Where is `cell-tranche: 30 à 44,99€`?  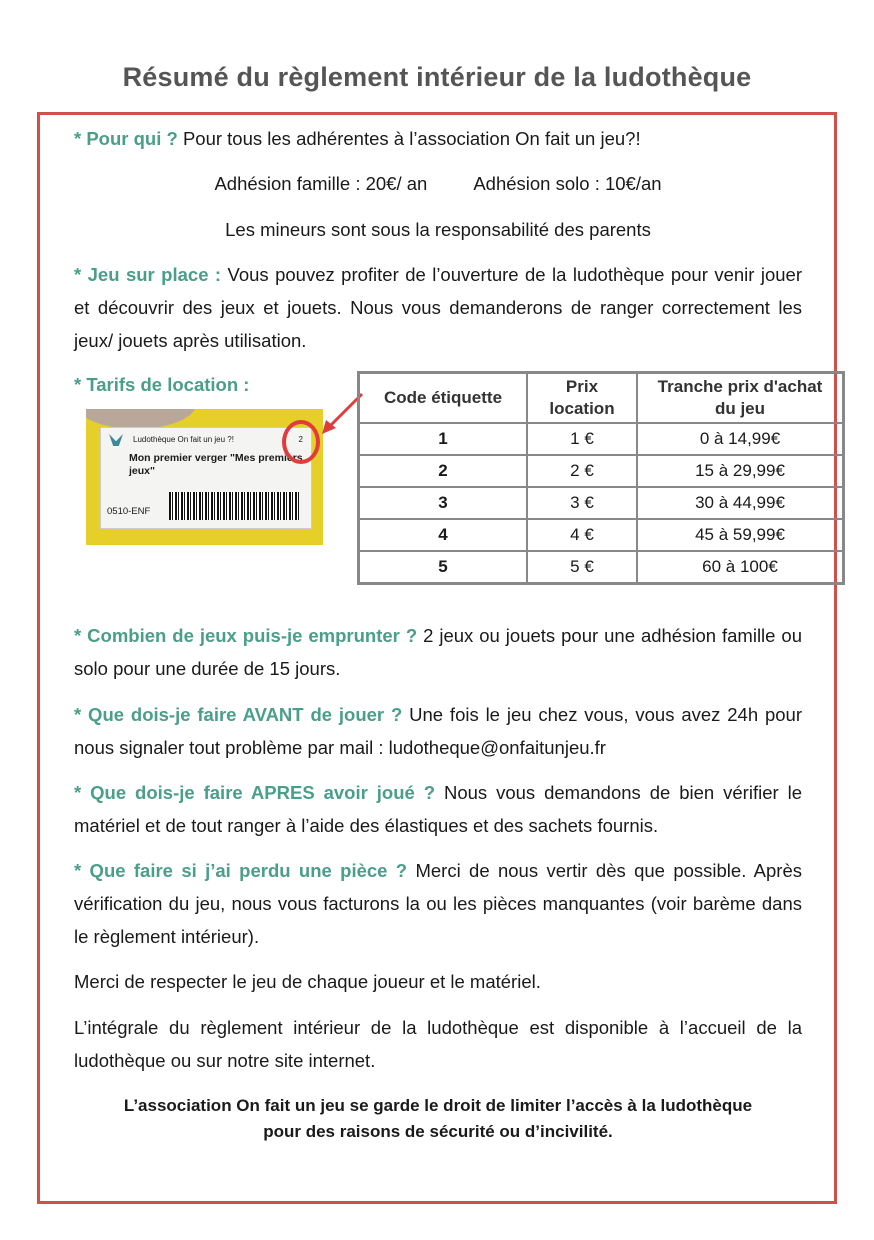 cell-tranche: 30 à 44,99€ is located at coordinates (740, 503).